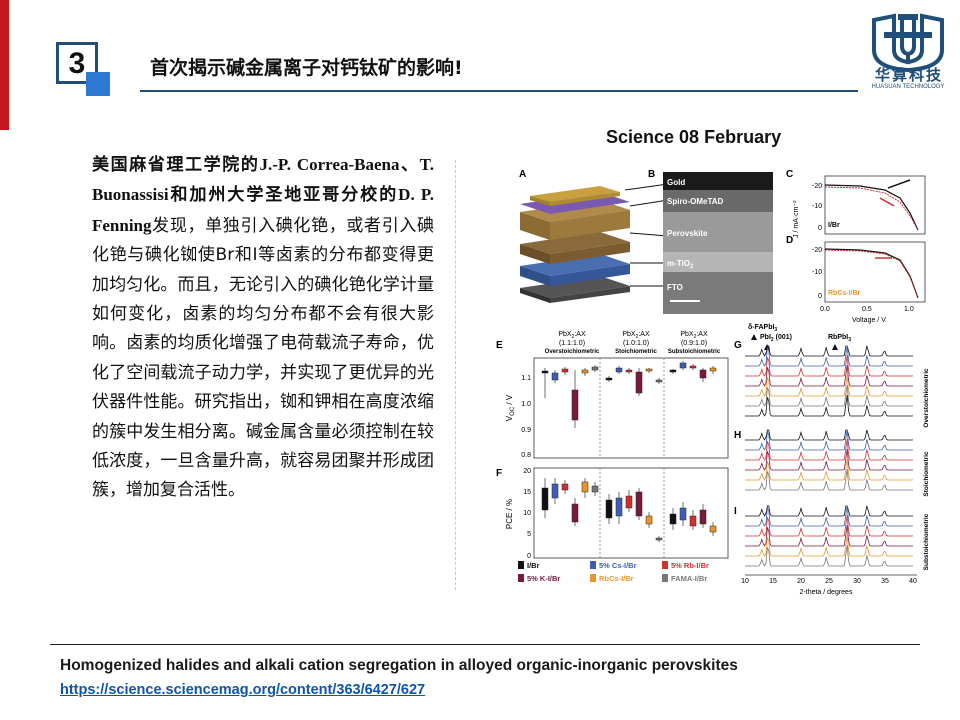 This screenshot has height=720, width=960. Describe the element at coordinates (909, 309) in the screenshot. I see `jv-xtick-2: 1.0` at that location.